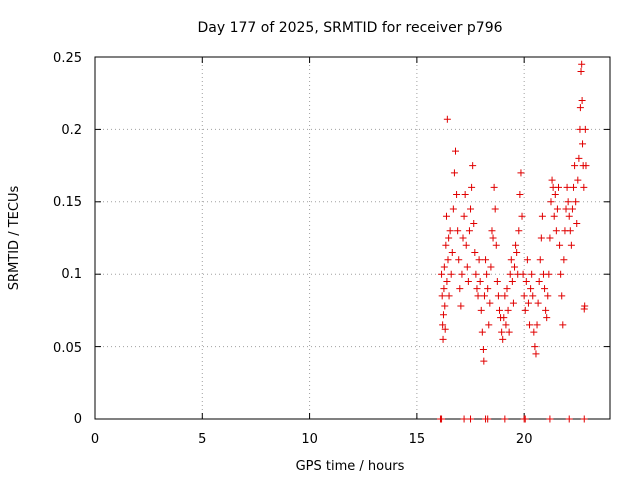  I want to click on y-tick-label-0.1: 0.1, so click(71, 274).